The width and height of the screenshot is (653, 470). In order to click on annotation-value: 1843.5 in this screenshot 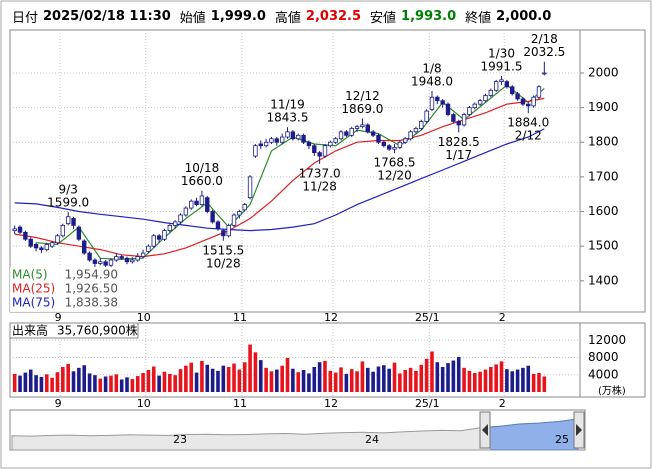, I will do `click(288, 118)`.